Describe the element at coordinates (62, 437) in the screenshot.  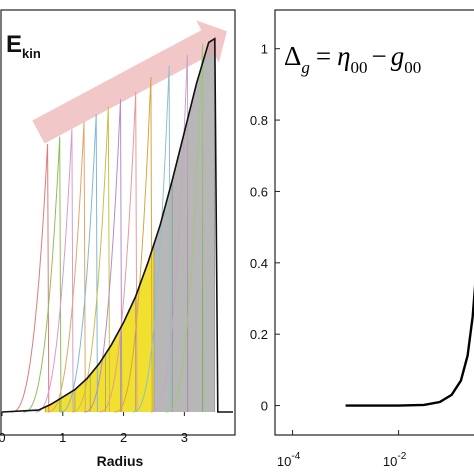
I see `left-x-tick-label-1: 1` at that location.